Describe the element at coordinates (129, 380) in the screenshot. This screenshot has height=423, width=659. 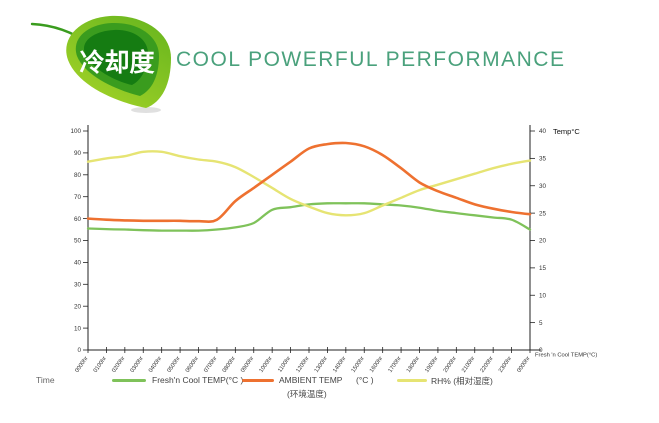
I see `legend-line-fresh` at that location.